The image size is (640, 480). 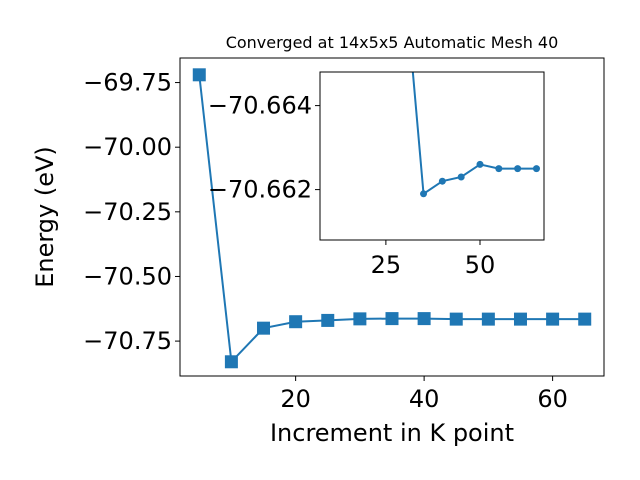 What do you see at coordinates (127, 147) in the screenshot?
I see `y-tick-label: −70.00` at bounding box center [127, 147].